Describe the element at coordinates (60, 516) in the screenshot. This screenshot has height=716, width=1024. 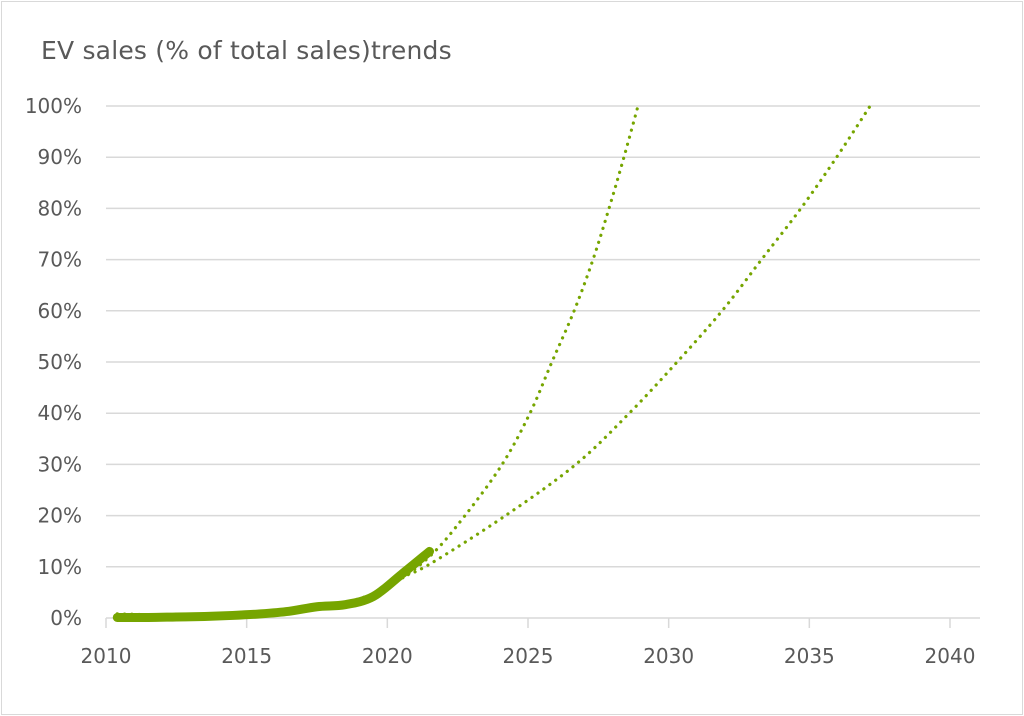
I see `y-tick-label: 20%` at that location.